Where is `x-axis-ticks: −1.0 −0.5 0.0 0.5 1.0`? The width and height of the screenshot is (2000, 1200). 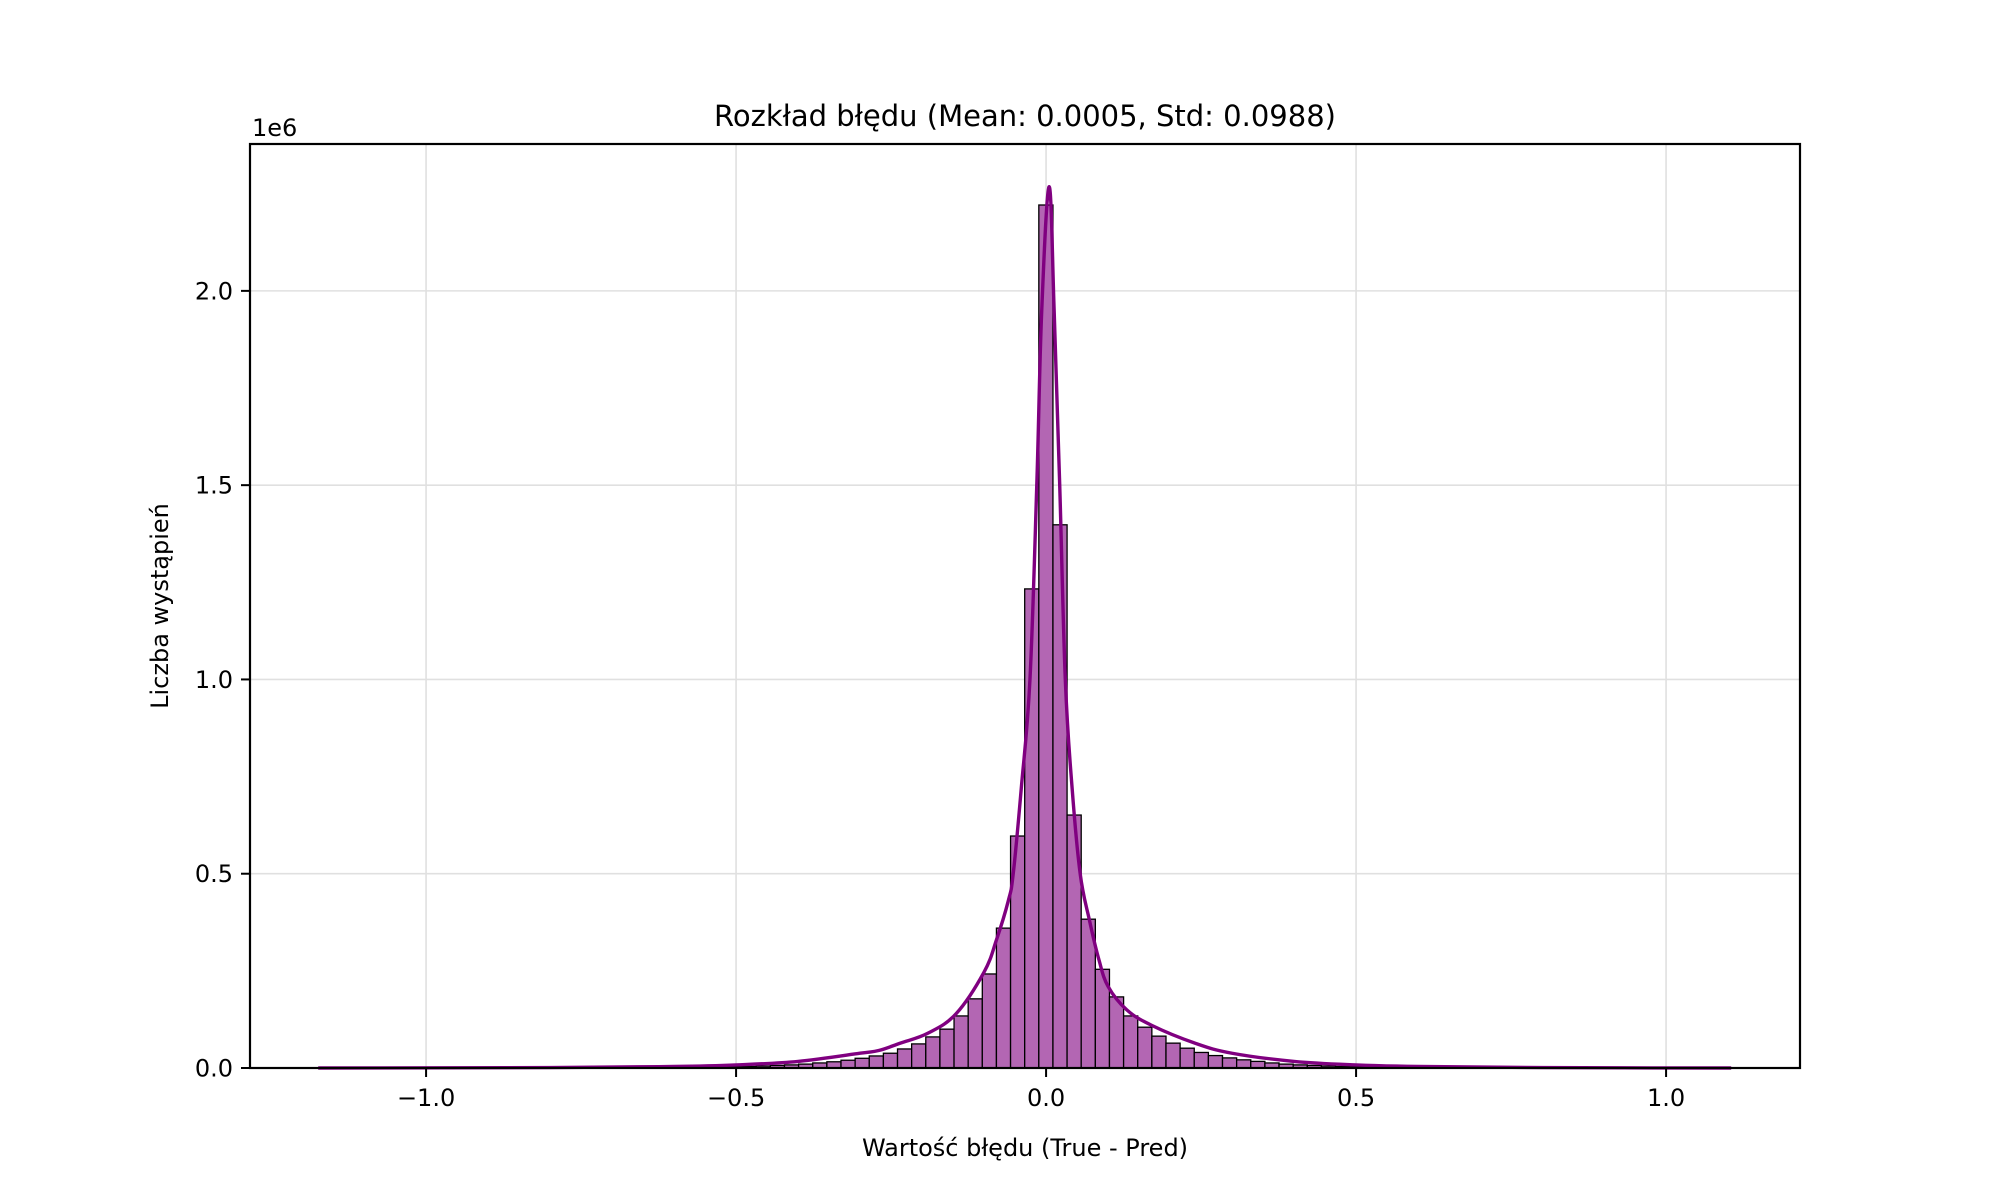
x-axis-ticks: −1.0 −0.5 0.0 0.5 1.0 is located at coordinates (1041, 1090).